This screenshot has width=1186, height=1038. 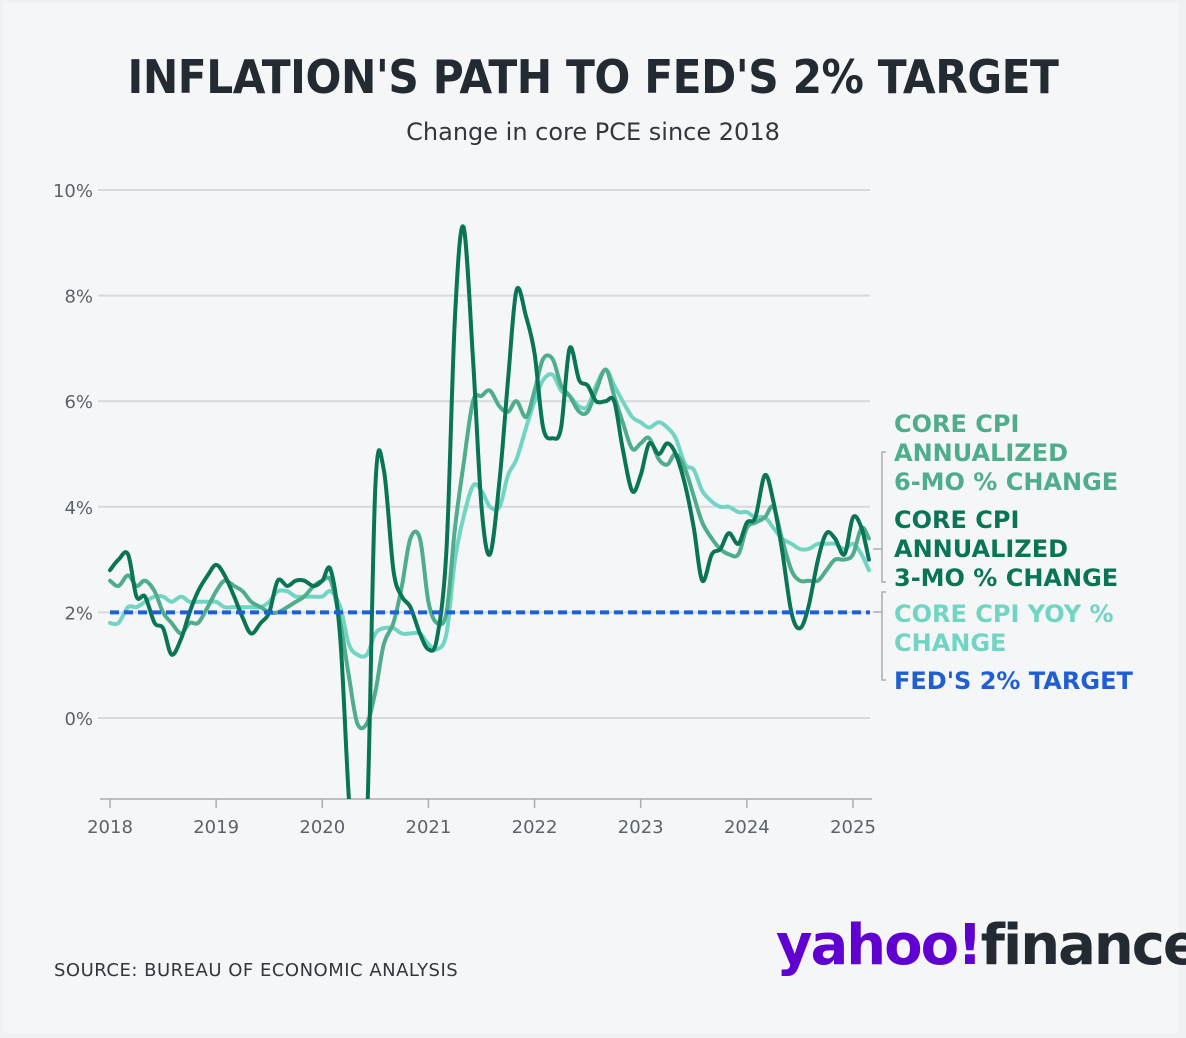 I want to click on legend-label-legend-6mo: CORE CPI ANNUALIZED 6-MO % CHANGE, so click(x=1006, y=453).